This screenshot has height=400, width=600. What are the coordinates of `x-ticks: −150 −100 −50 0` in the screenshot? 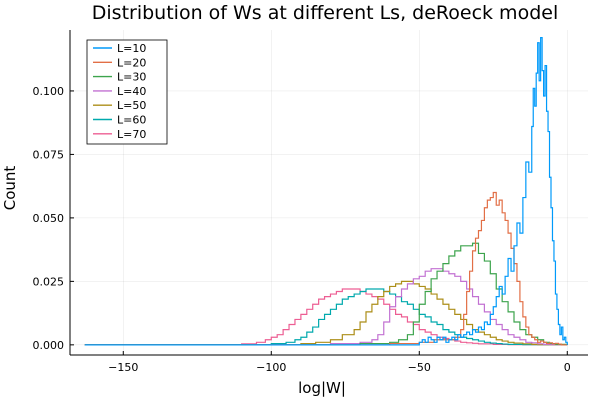 It's located at (339, 362).